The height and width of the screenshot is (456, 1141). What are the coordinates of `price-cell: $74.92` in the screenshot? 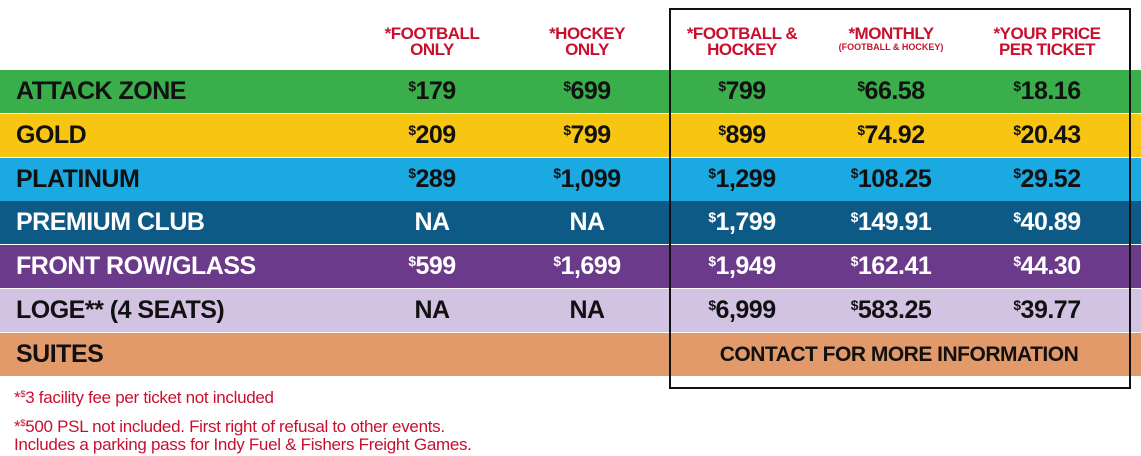 It's located at (891, 134).